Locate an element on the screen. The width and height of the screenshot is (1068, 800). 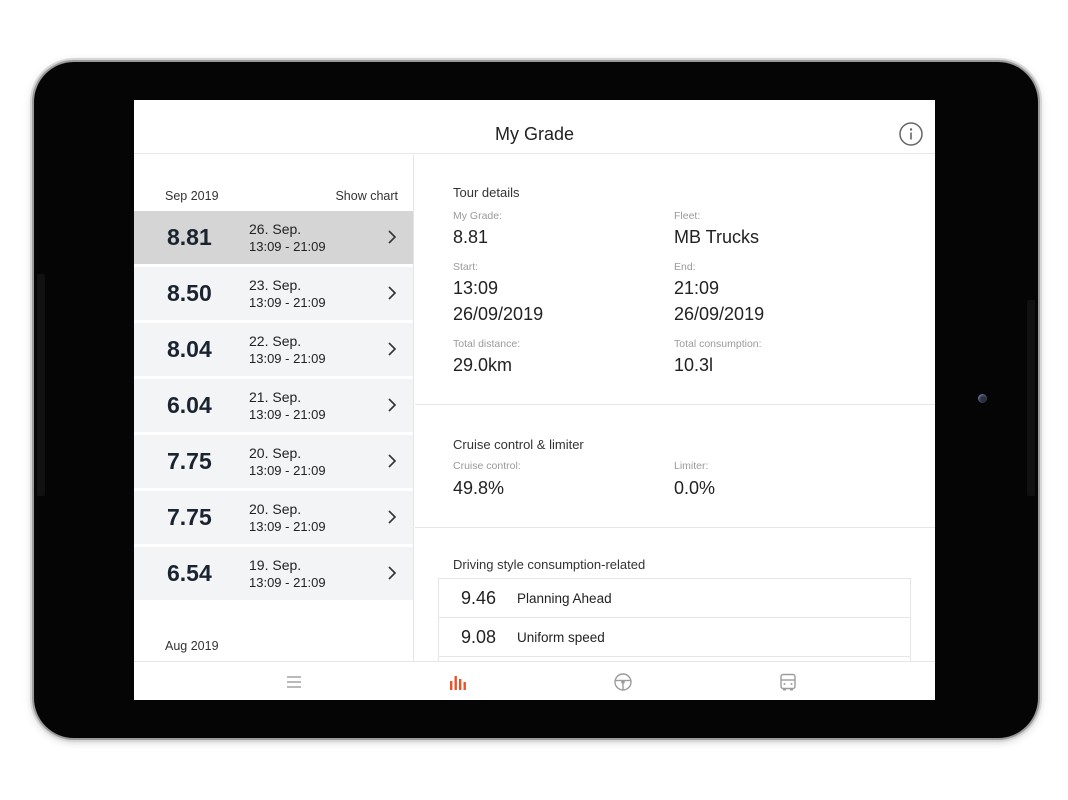
grade-value: 8.81 is located at coordinates (471, 237).